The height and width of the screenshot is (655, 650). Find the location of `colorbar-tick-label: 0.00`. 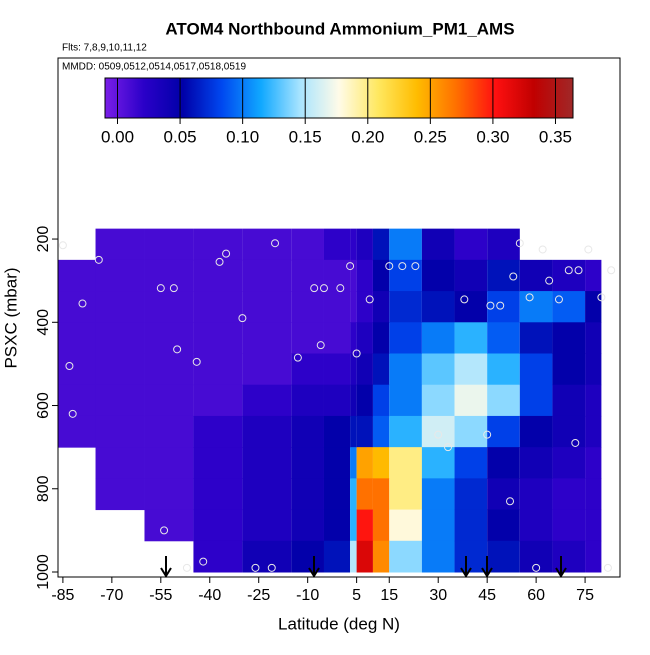

colorbar-tick-label: 0.00 is located at coordinates (117, 136).